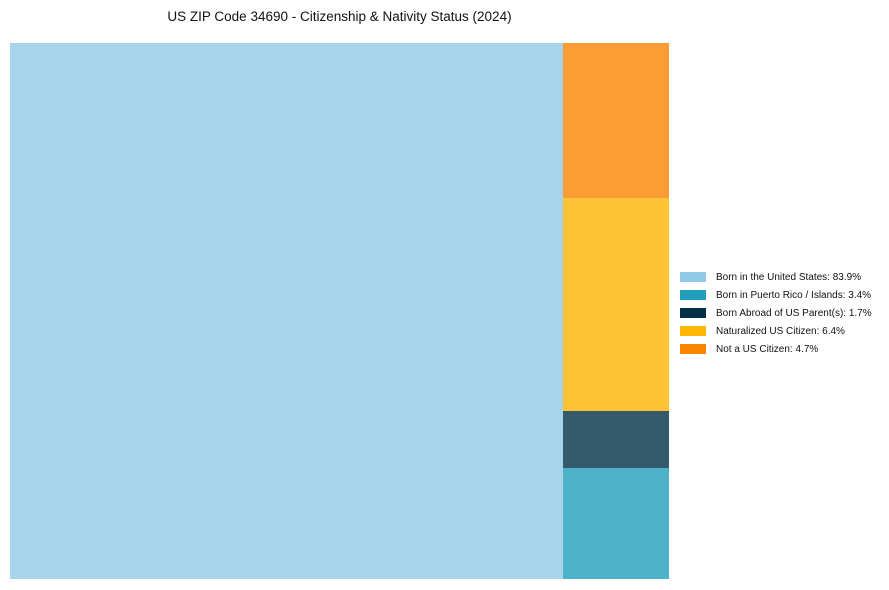  I want to click on legend-label: Born Abroad of US Parent(s): 1.7%, so click(794, 313).